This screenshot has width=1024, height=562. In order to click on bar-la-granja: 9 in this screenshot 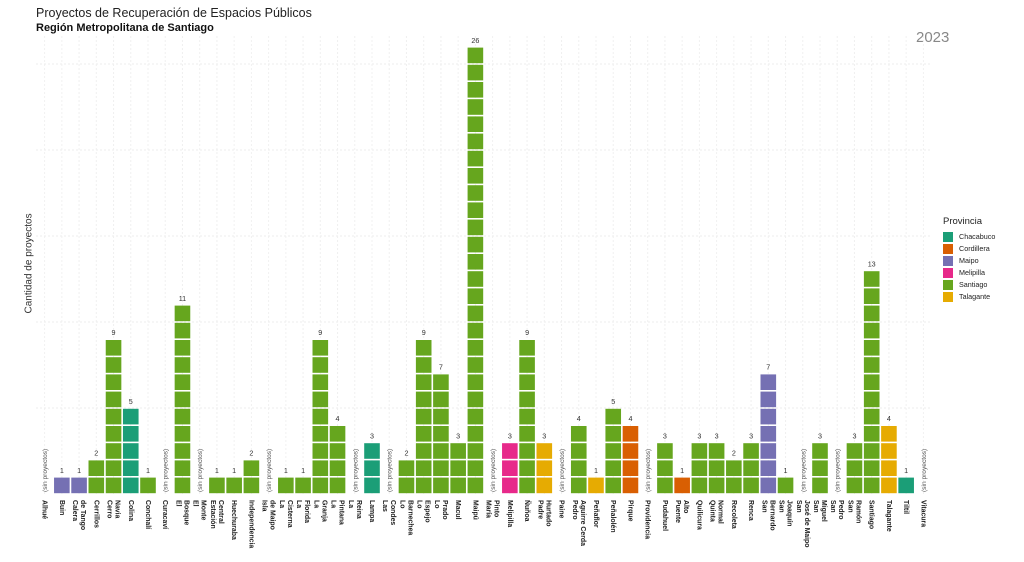, I will do `click(320, 411)`.